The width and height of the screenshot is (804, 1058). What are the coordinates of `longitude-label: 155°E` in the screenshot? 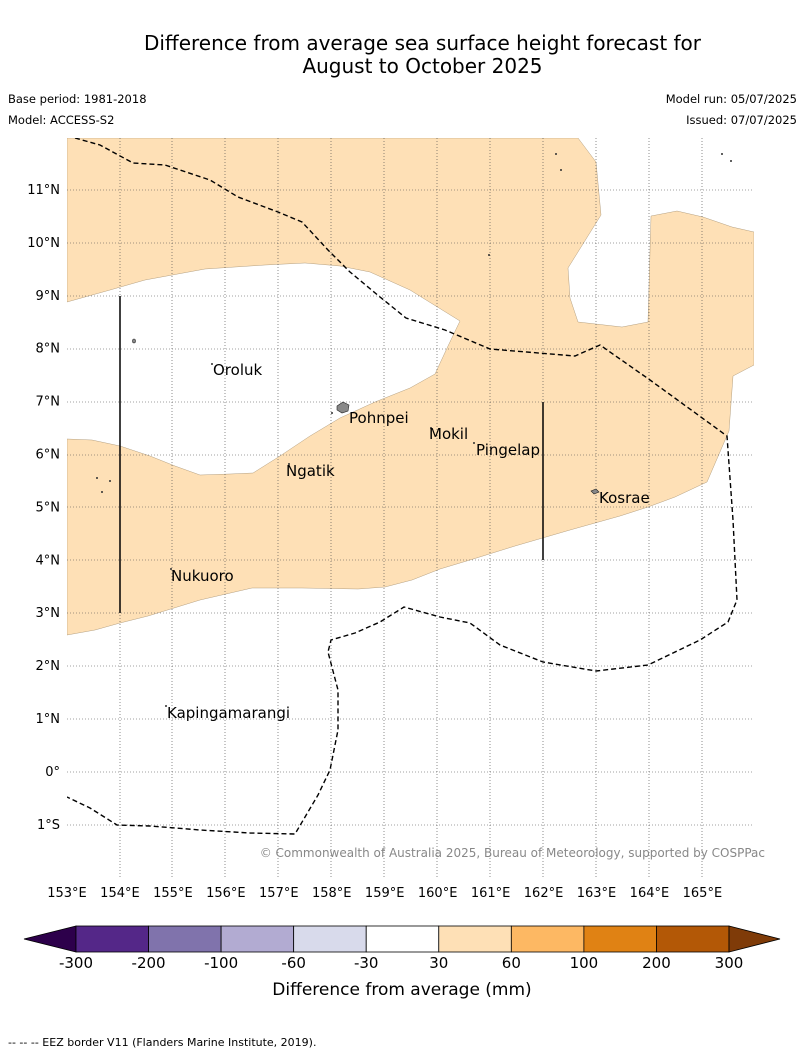 It's located at (173, 893).